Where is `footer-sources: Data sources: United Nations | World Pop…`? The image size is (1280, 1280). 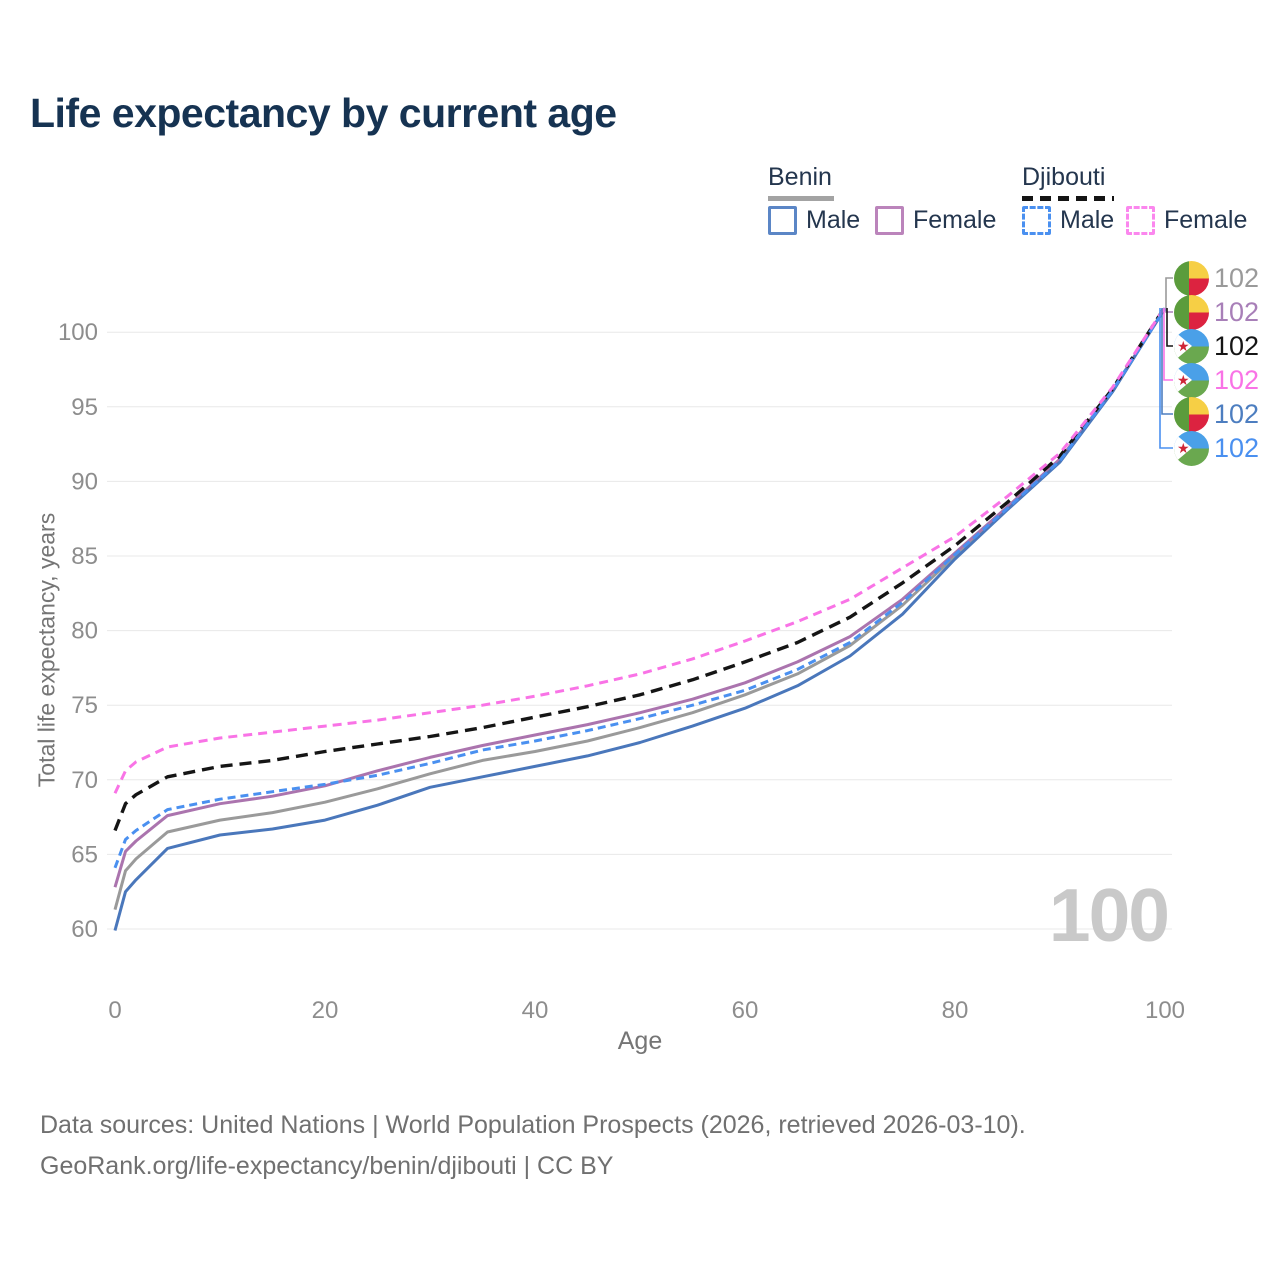
footer-sources: Data sources: United Nations | World Pop… is located at coordinates (533, 1125).